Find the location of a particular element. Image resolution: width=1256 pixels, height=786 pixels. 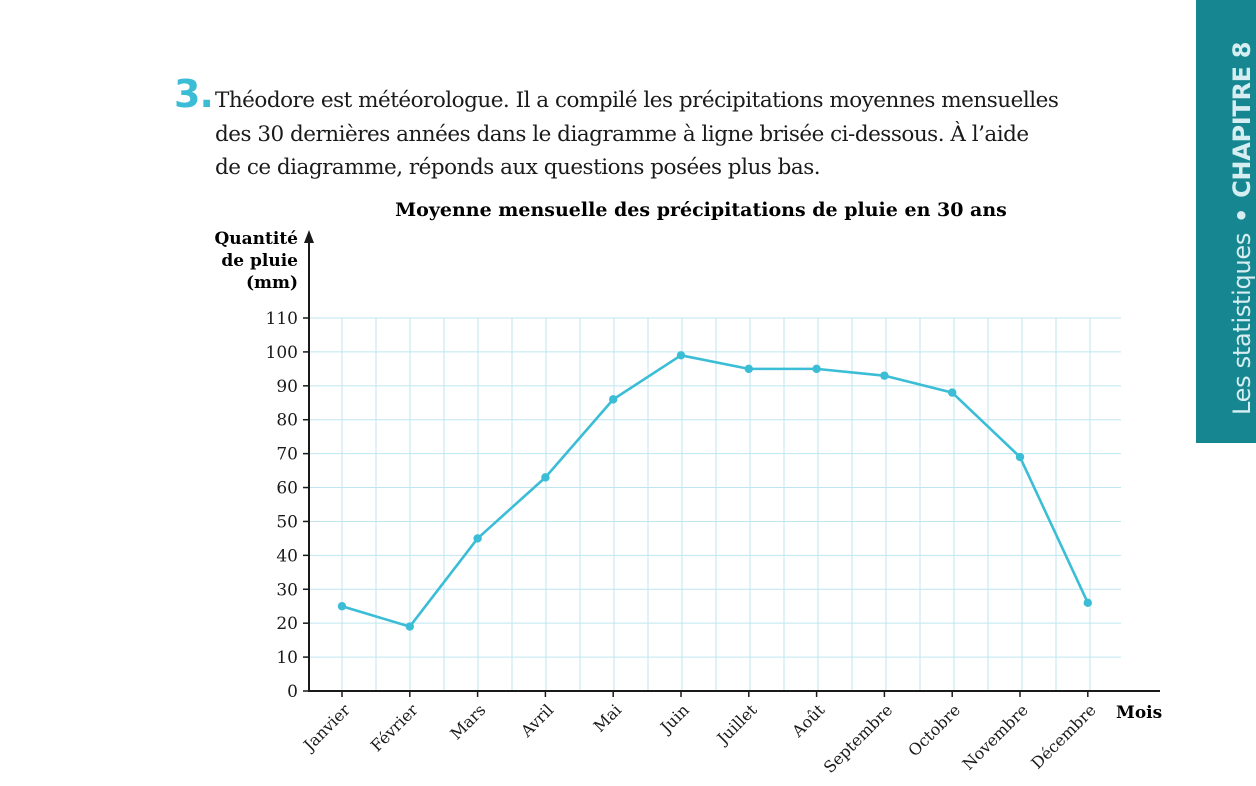

x-tick-label: Mai is located at coordinates (607, 717).